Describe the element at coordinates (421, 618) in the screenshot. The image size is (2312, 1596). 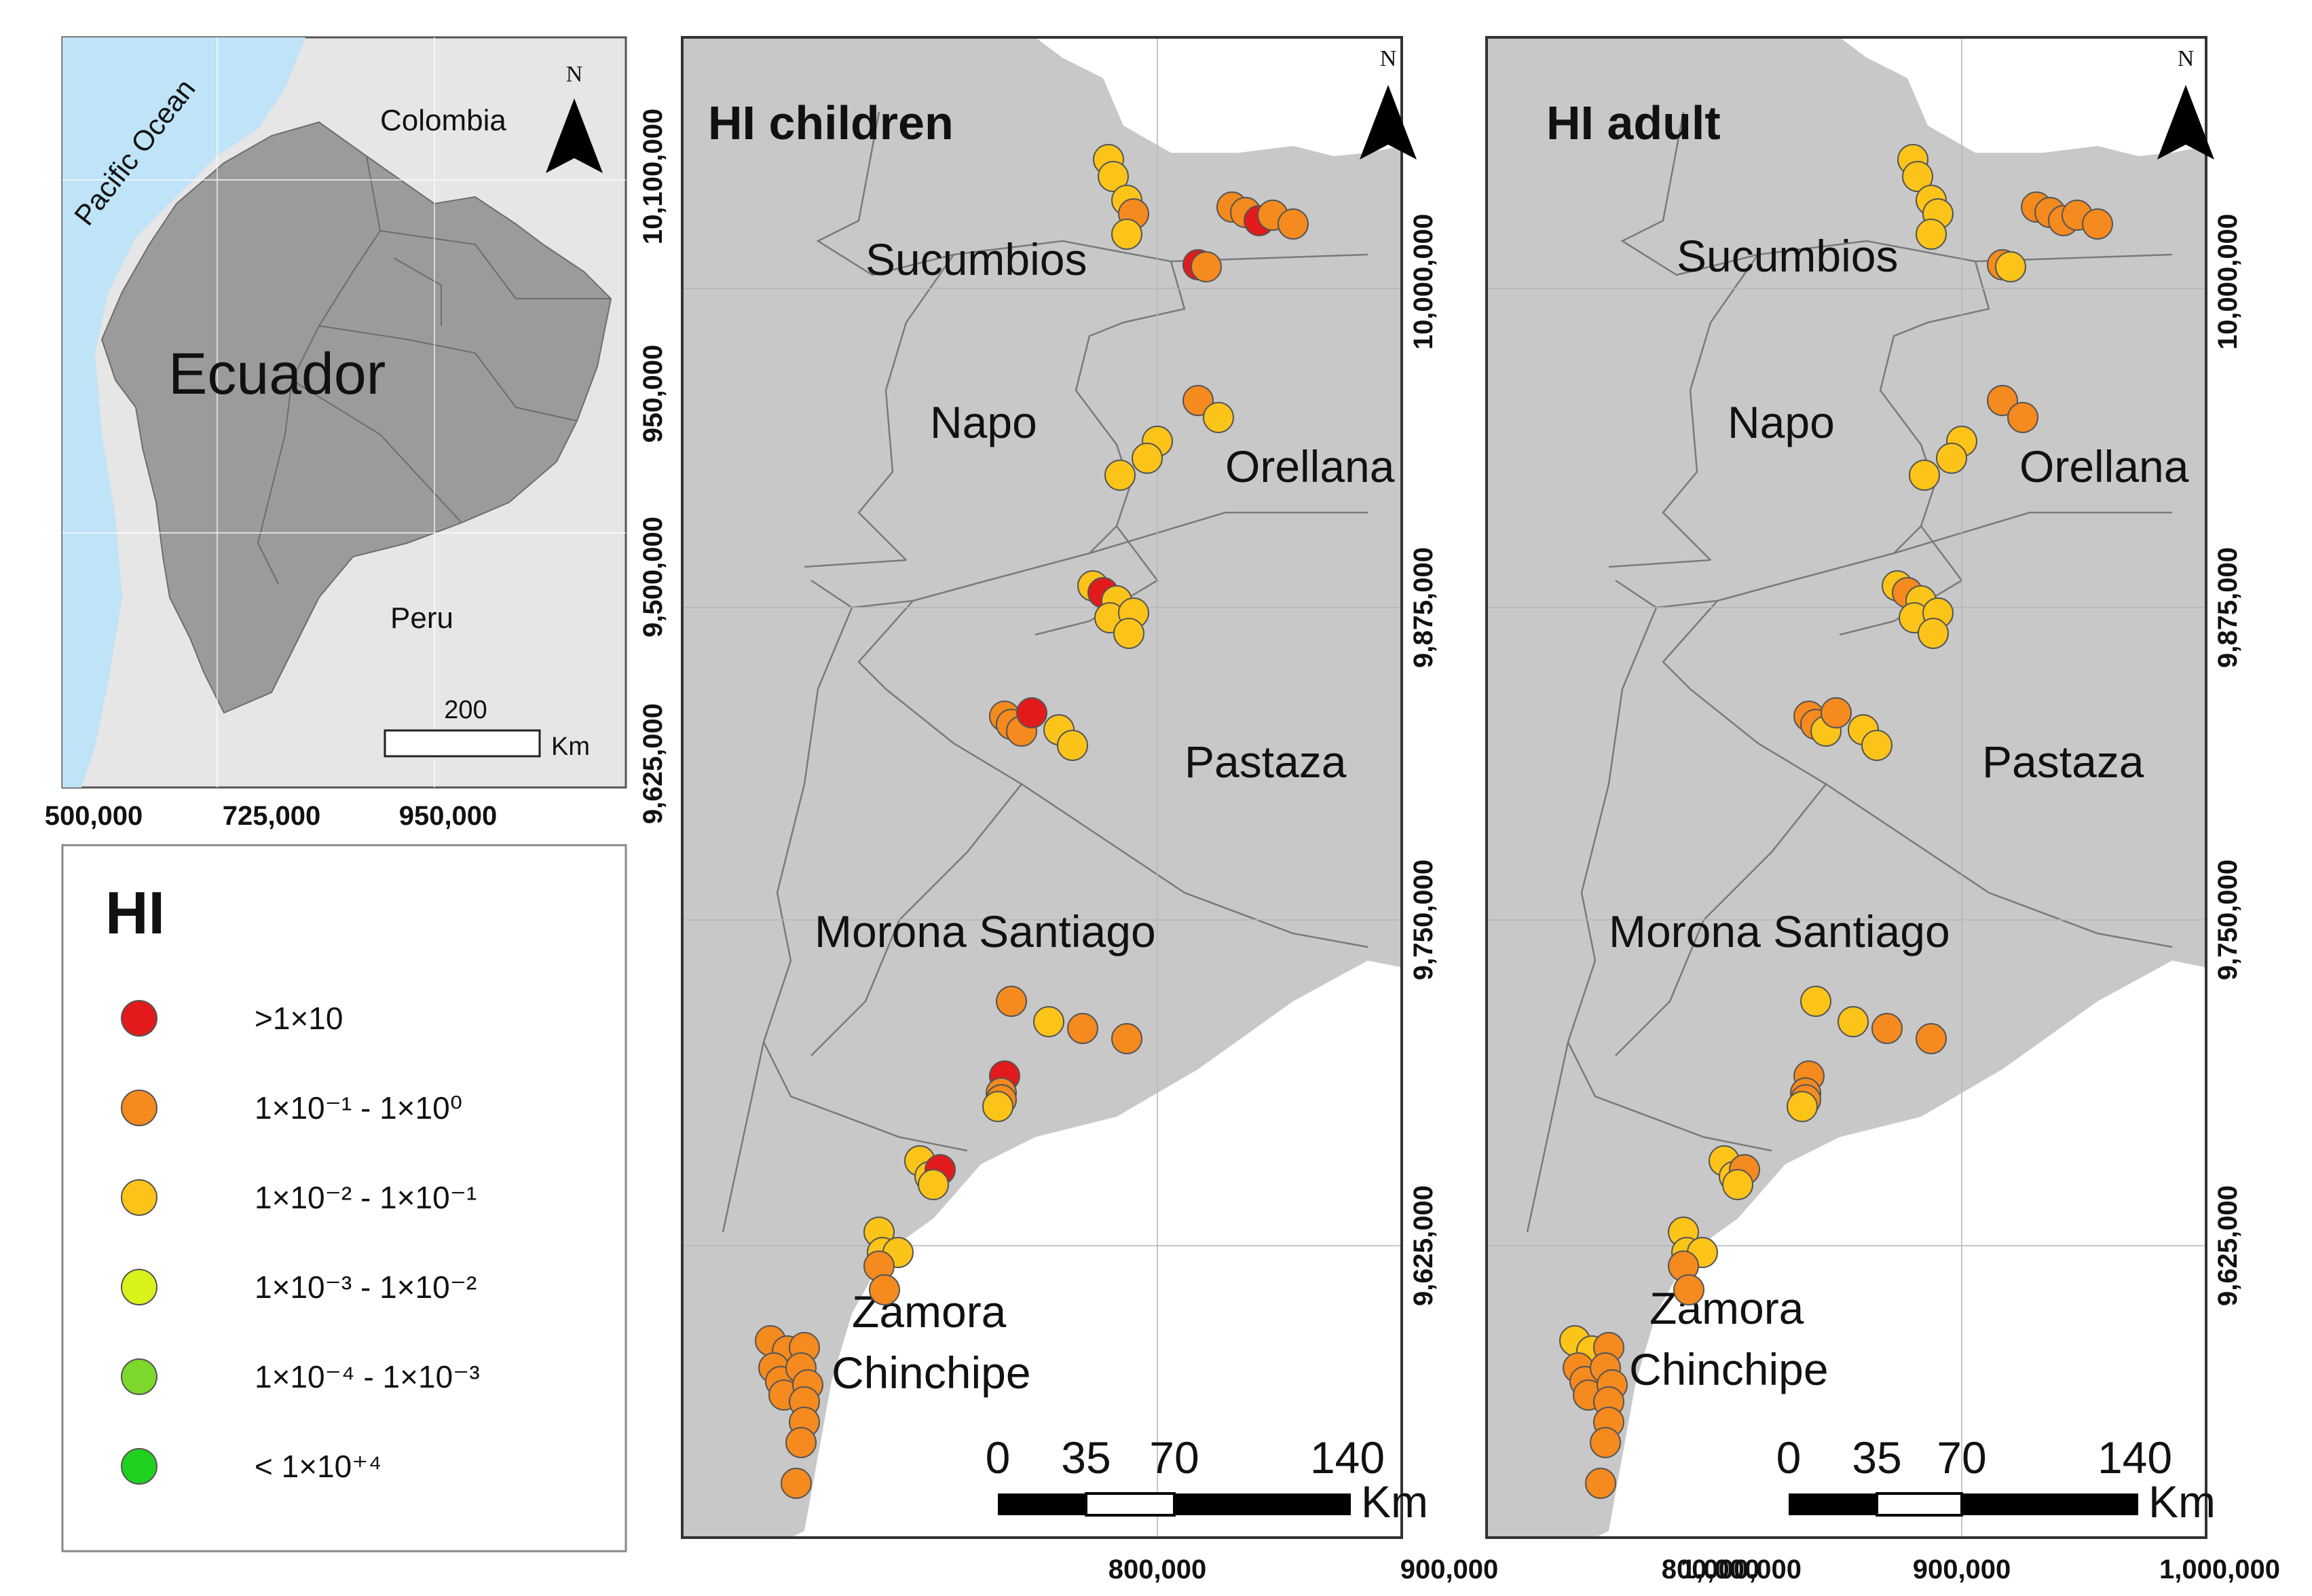
I see `peru-label: Peru` at that location.